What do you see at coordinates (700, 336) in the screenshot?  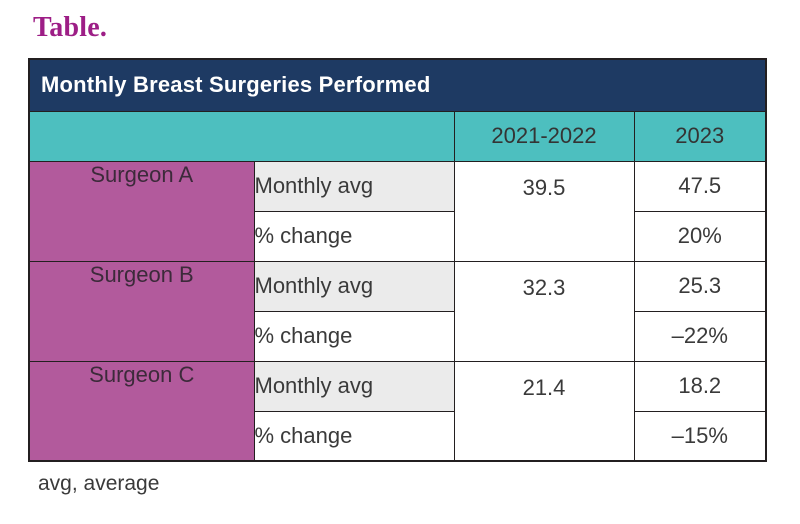 I see `value-b-2023-pct: –22%` at bounding box center [700, 336].